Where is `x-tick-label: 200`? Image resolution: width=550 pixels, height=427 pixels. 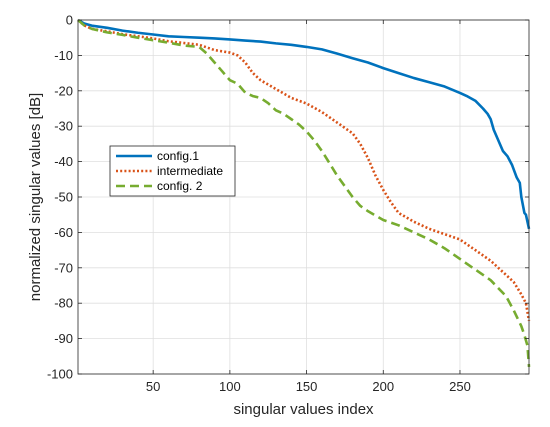 x-tick-label: 200 is located at coordinates (383, 386).